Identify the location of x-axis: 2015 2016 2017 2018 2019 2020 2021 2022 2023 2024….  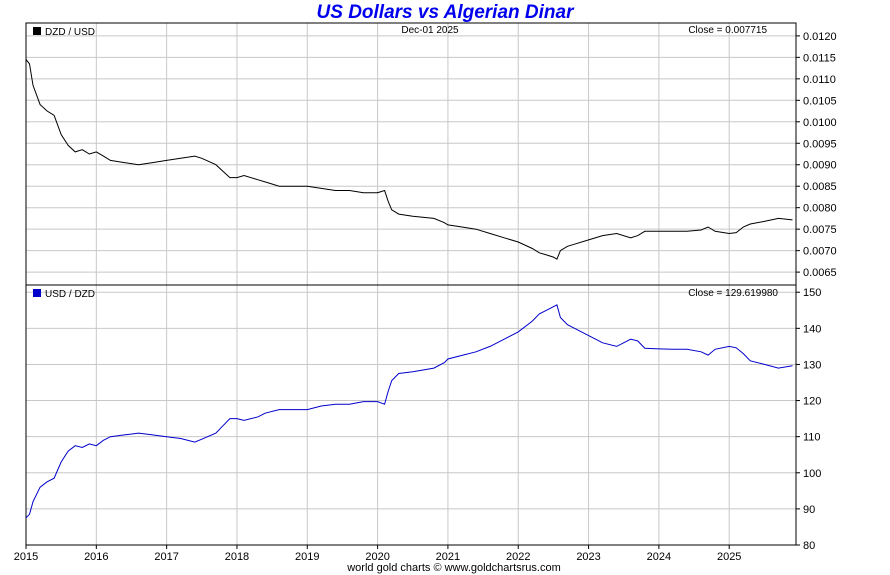
(377, 554).